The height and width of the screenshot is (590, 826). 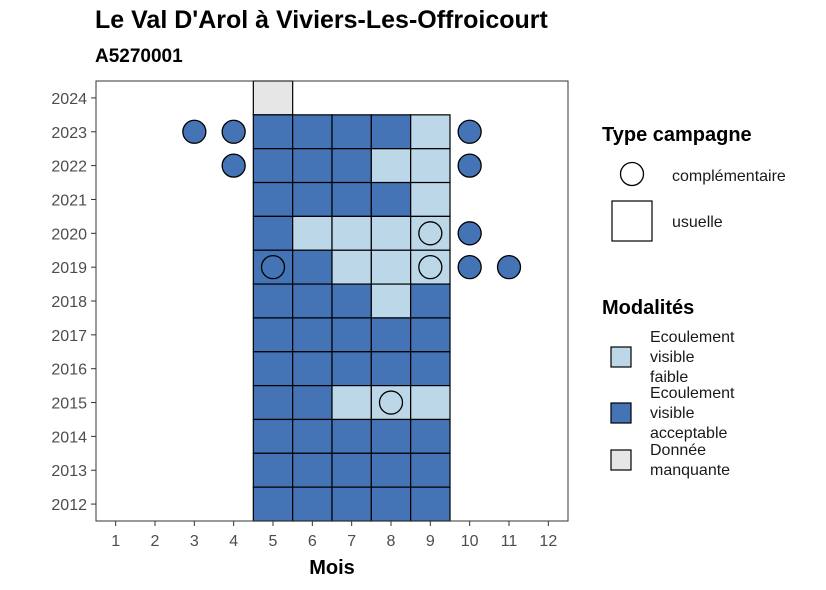 What do you see at coordinates (351, 541) in the screenshot?
I see `x-tick-label-7: 7` at bounding box center [351, 541].